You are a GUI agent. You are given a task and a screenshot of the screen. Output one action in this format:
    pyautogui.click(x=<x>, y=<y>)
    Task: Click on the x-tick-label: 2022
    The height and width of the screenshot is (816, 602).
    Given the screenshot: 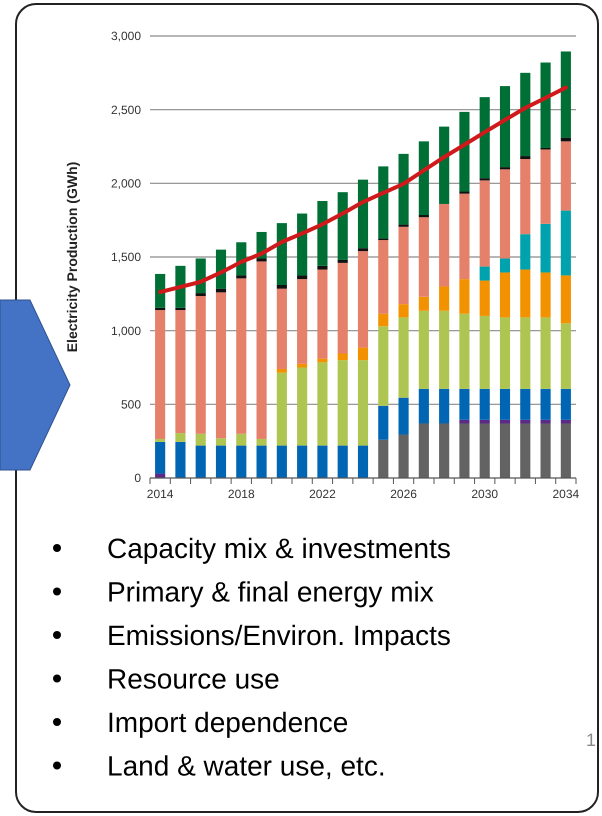 What is the action you would take?
    pyautogui.click(x=322, y=494)
    